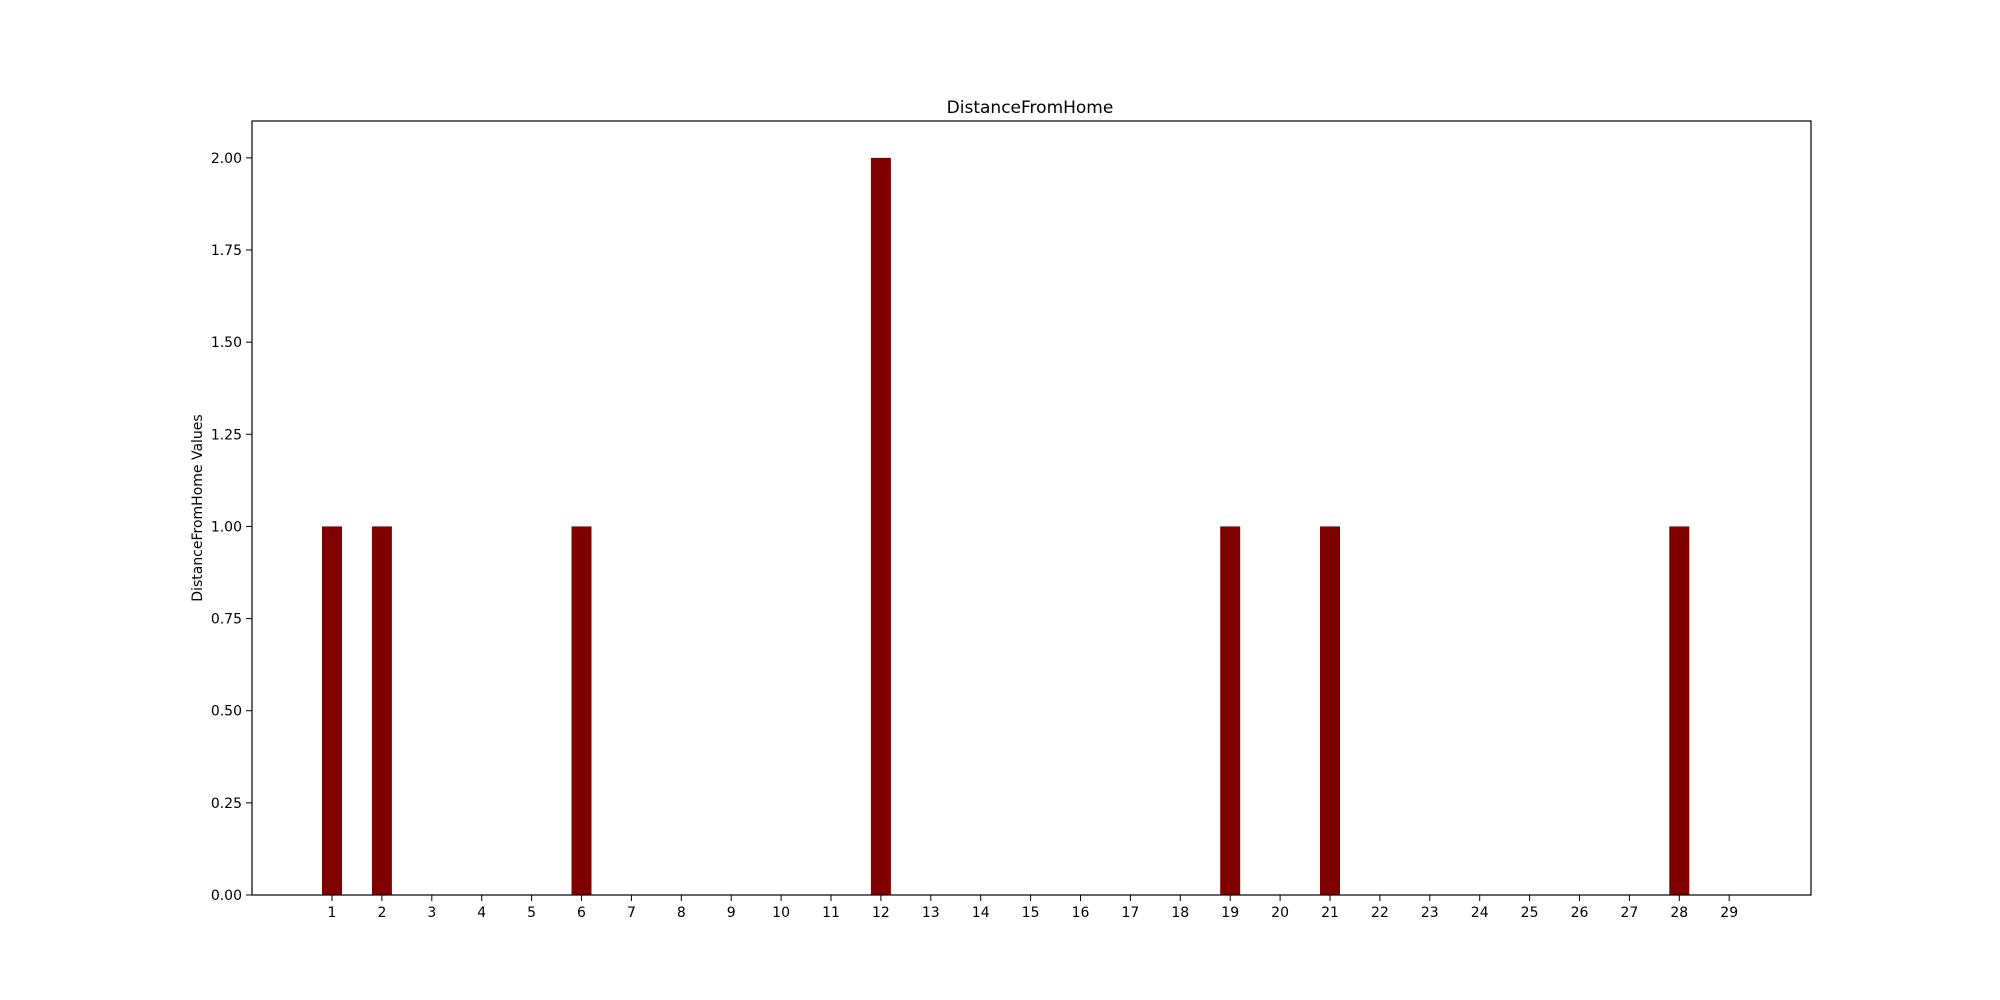 Image resolution: width=2000 pixels, height=1000 pixels. What do you see at coordinates (1030, 108) in the screenshot?
I see `chart-title: DistanceFromHome` at bounding box center [1030, 108].